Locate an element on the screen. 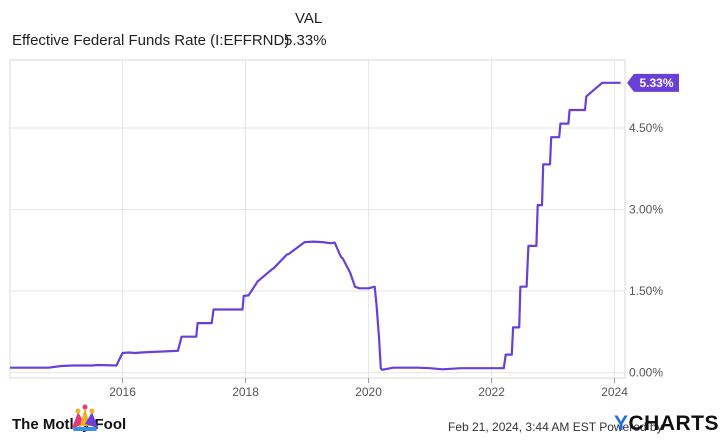  series-name: Effective Federal Funds Rate (I:EFFRND) is located at coordinates (151, 40).